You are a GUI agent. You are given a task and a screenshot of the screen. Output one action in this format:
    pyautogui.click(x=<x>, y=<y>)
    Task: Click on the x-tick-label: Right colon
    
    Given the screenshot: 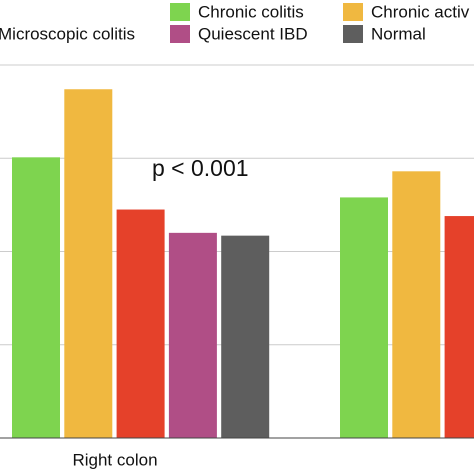 What is the action you would take?
    pyautogui.click(x=114, y=459)
    